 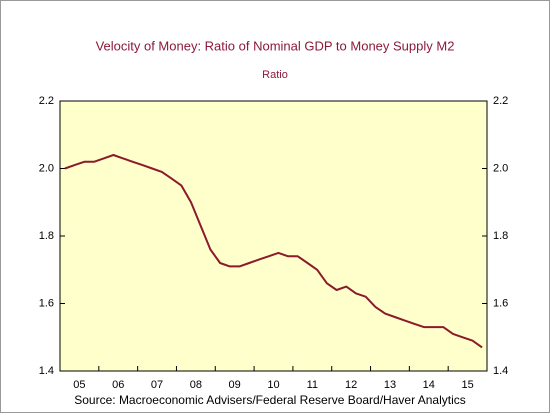 I want to click on x-tick-label: 15, so click(x=467, y=385).